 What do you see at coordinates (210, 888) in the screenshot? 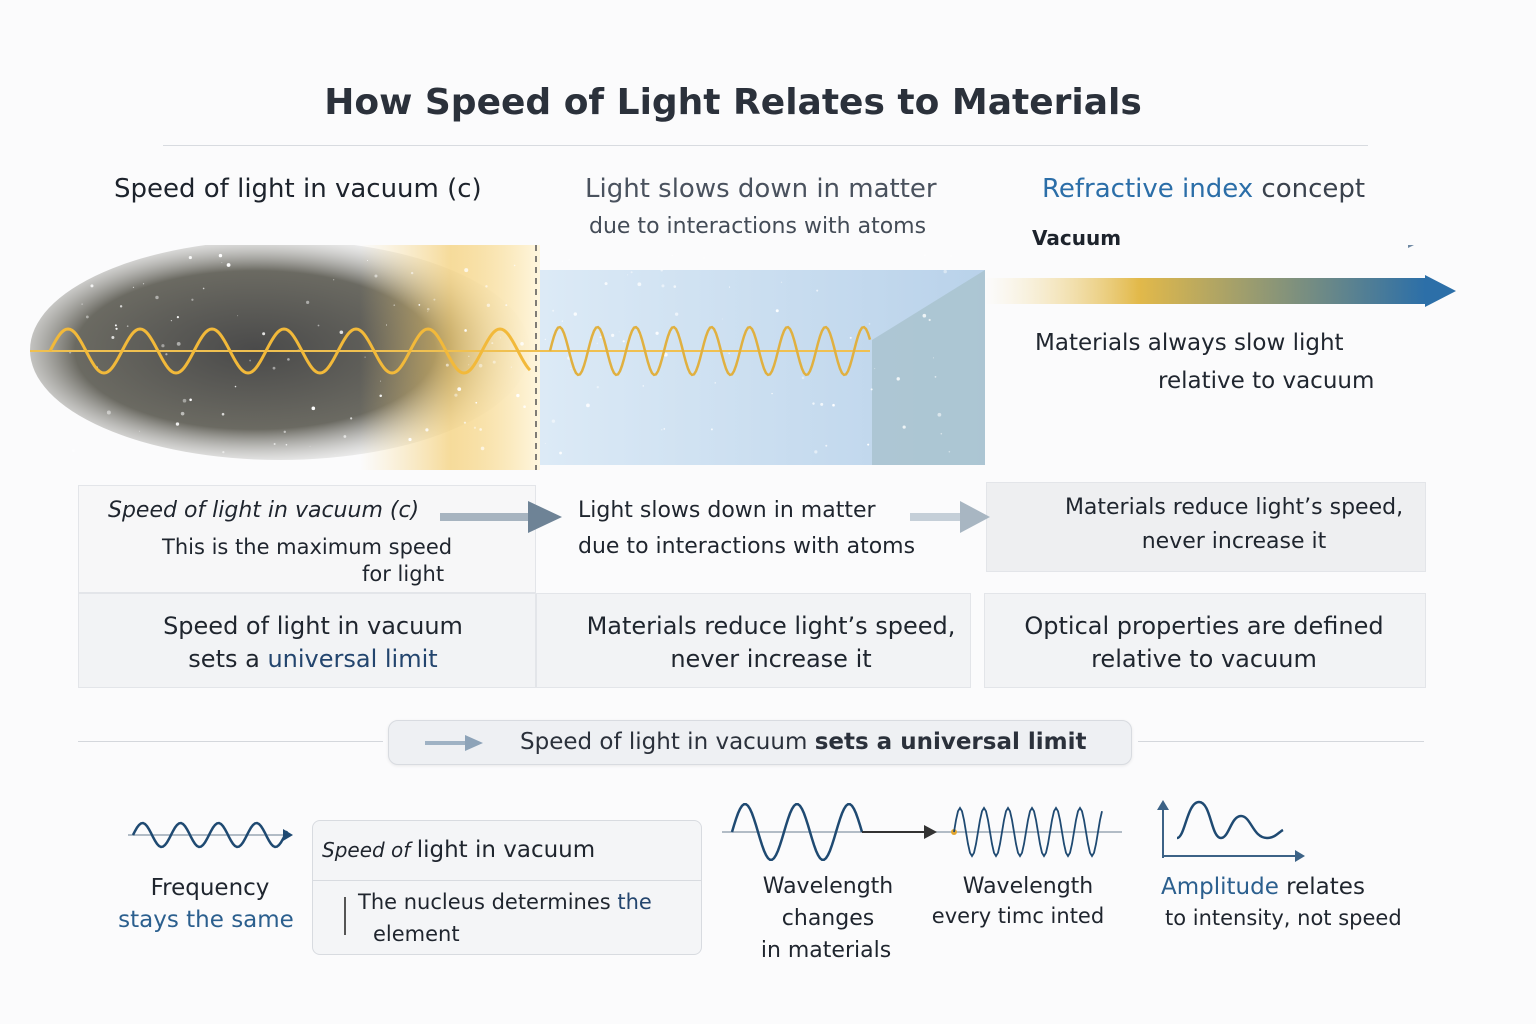
I see `frequency-label: Frequency` at bounding box center [210, 888].